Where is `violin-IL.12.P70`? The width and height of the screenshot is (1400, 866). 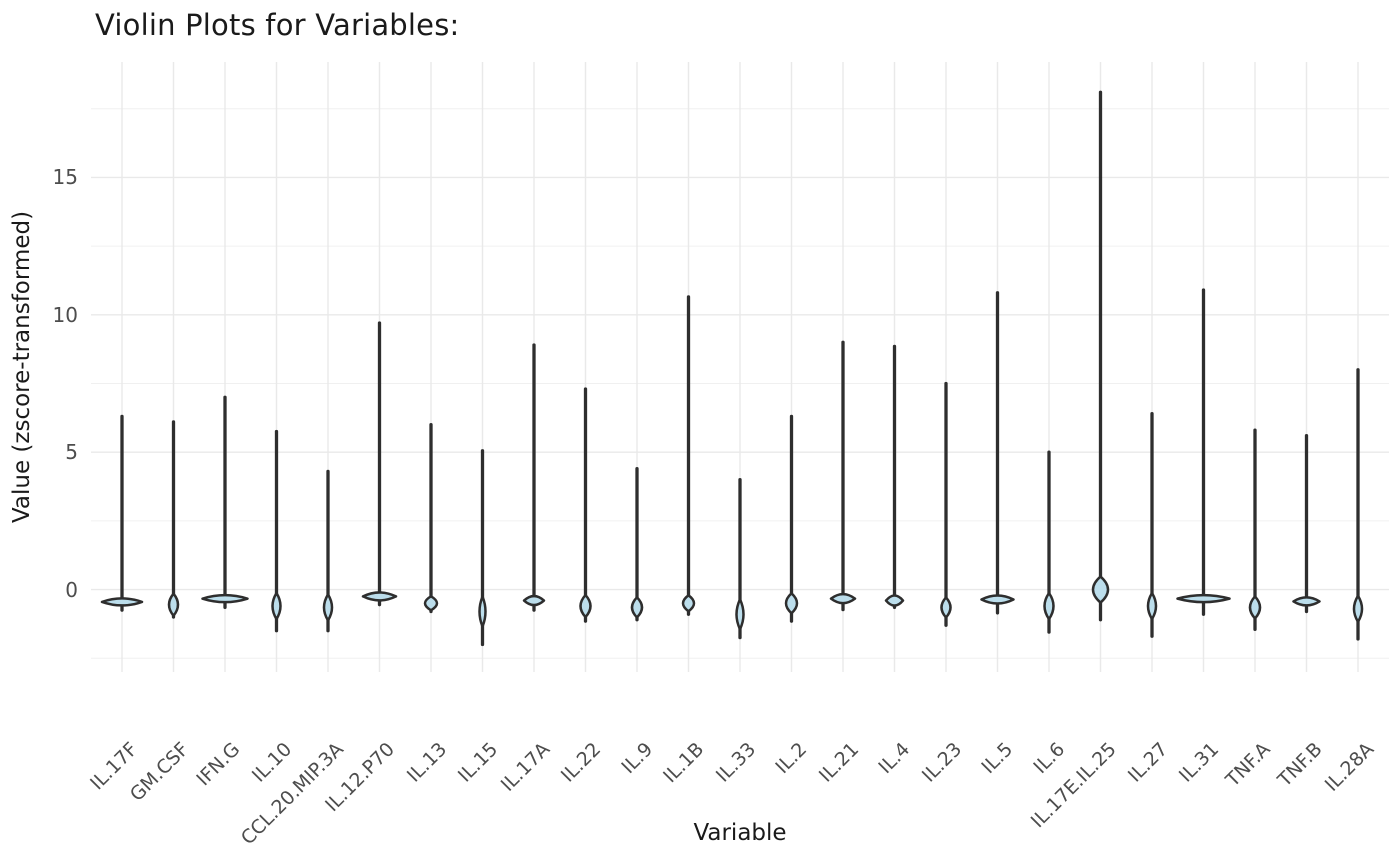
violin-IL.12.P70 is located at coordinates (379, 464).